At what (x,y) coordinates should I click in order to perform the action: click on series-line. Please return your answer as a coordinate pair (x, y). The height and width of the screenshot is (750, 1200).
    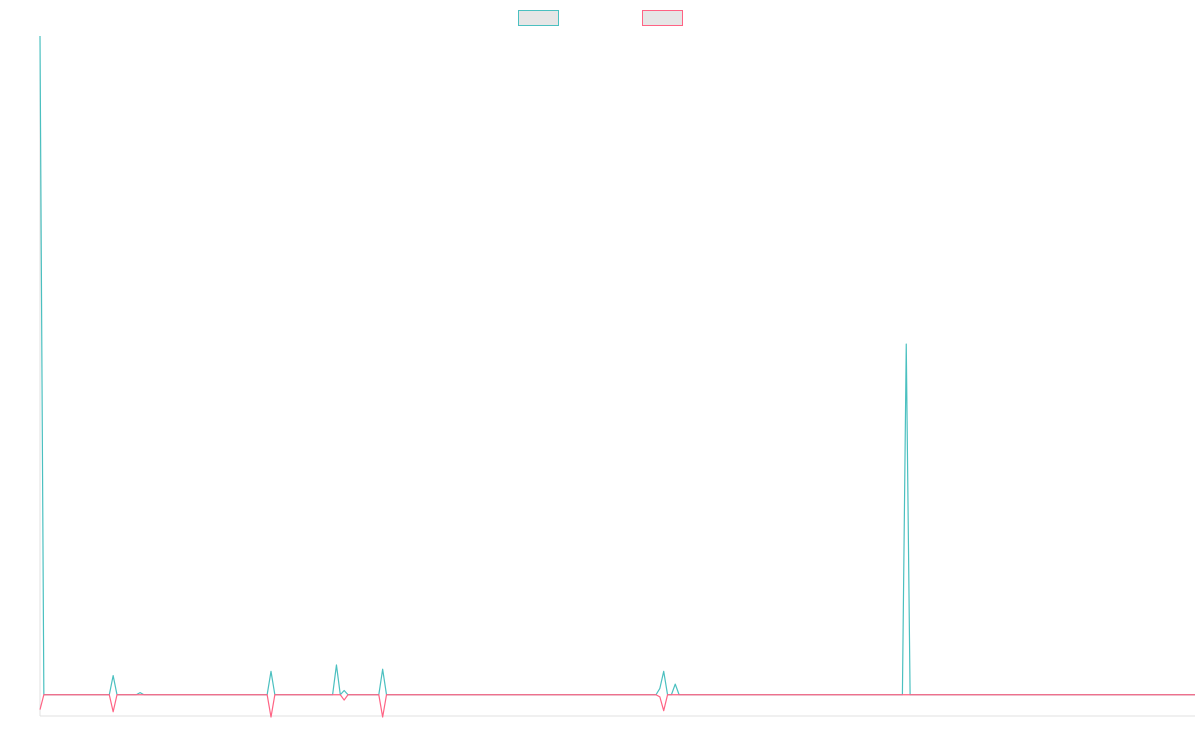
    Looking at the image, I should click on (617, 706).